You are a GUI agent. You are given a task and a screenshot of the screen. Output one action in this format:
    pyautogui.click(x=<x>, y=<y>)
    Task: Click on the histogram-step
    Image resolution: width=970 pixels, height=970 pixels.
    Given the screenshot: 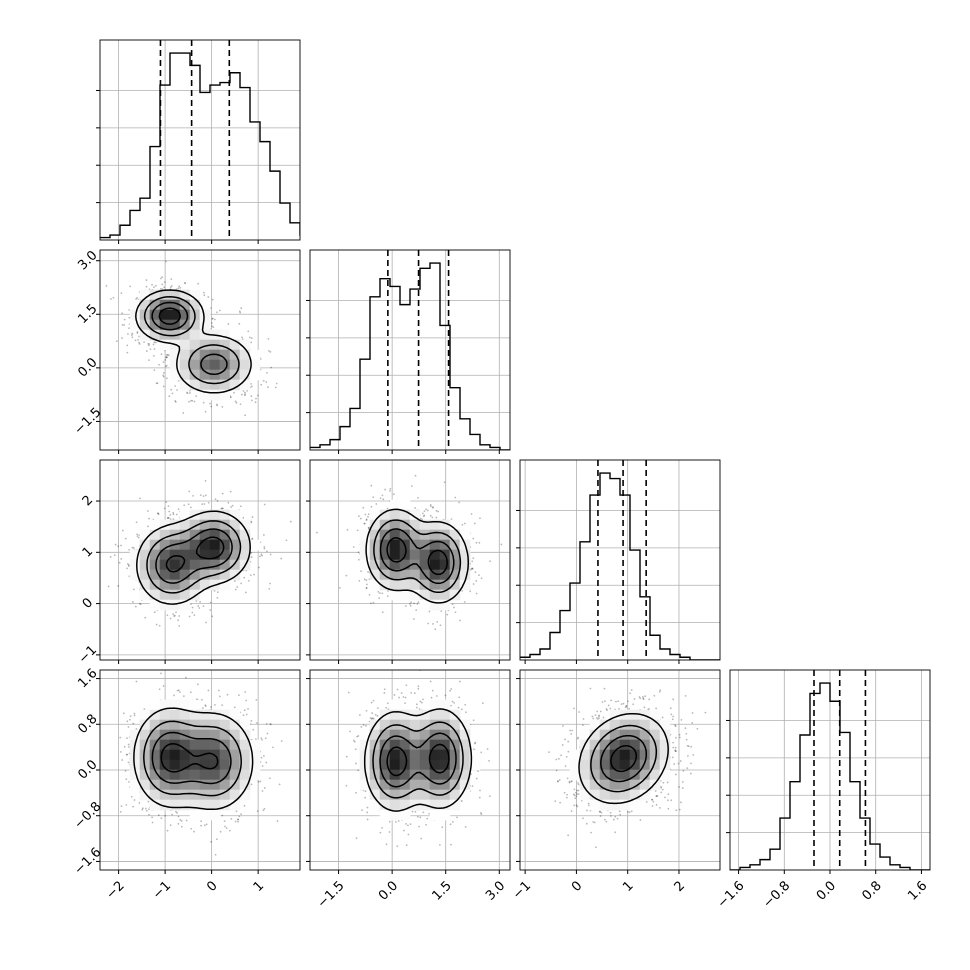 What is the action you would take?
    pyautogui.click(x=830, y=776)
    